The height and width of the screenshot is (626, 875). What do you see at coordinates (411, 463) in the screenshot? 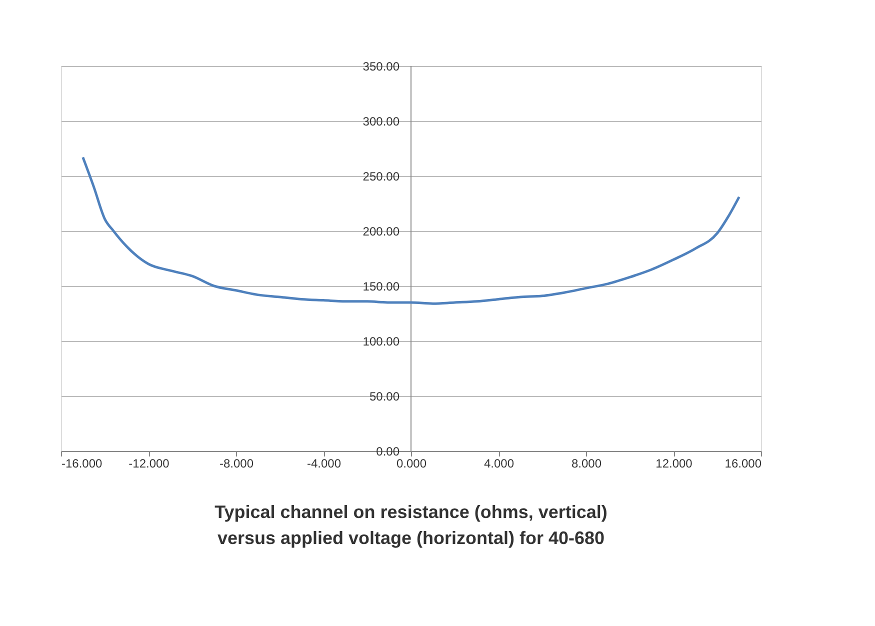
I see `x-tick-label: 0.000` at bounding box center [411, 463].